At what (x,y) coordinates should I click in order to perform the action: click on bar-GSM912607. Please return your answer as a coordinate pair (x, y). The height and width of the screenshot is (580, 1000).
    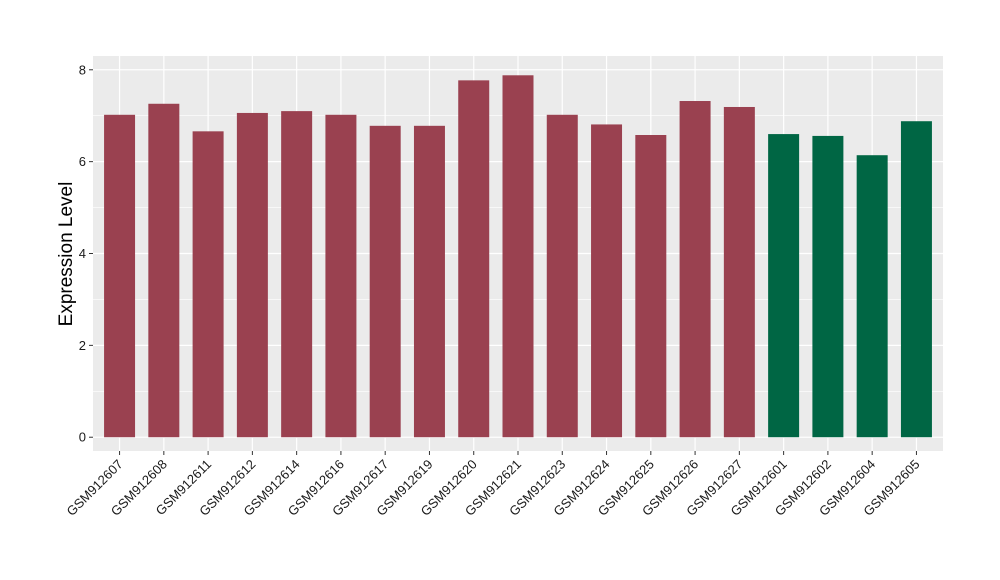
    Looking at the image, I should click on (120, 276).